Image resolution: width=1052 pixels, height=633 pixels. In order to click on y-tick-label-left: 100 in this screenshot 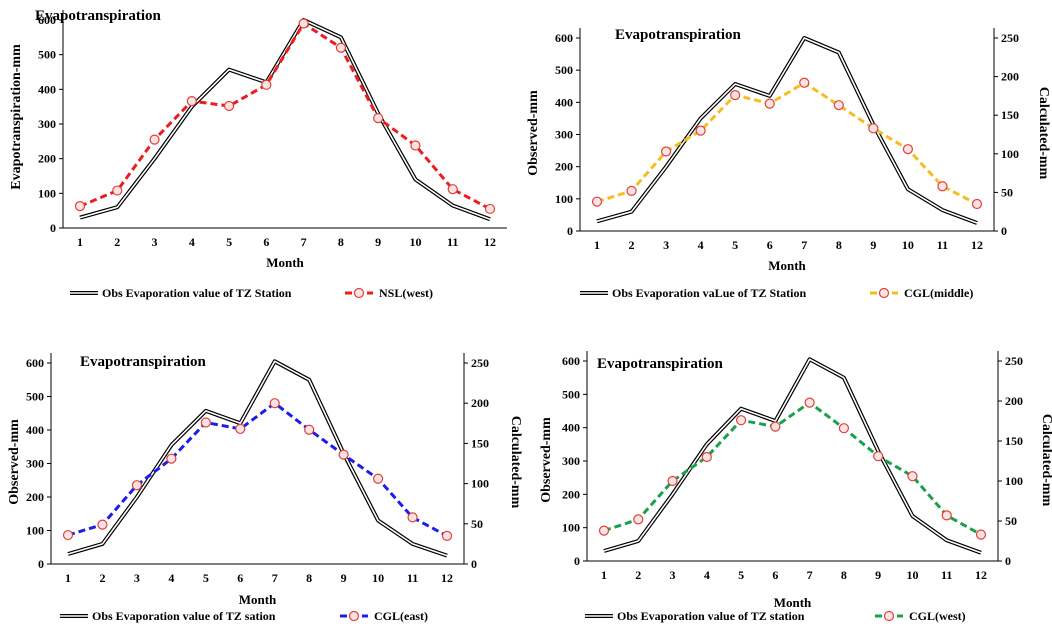, I will do `click(571, 528)`.